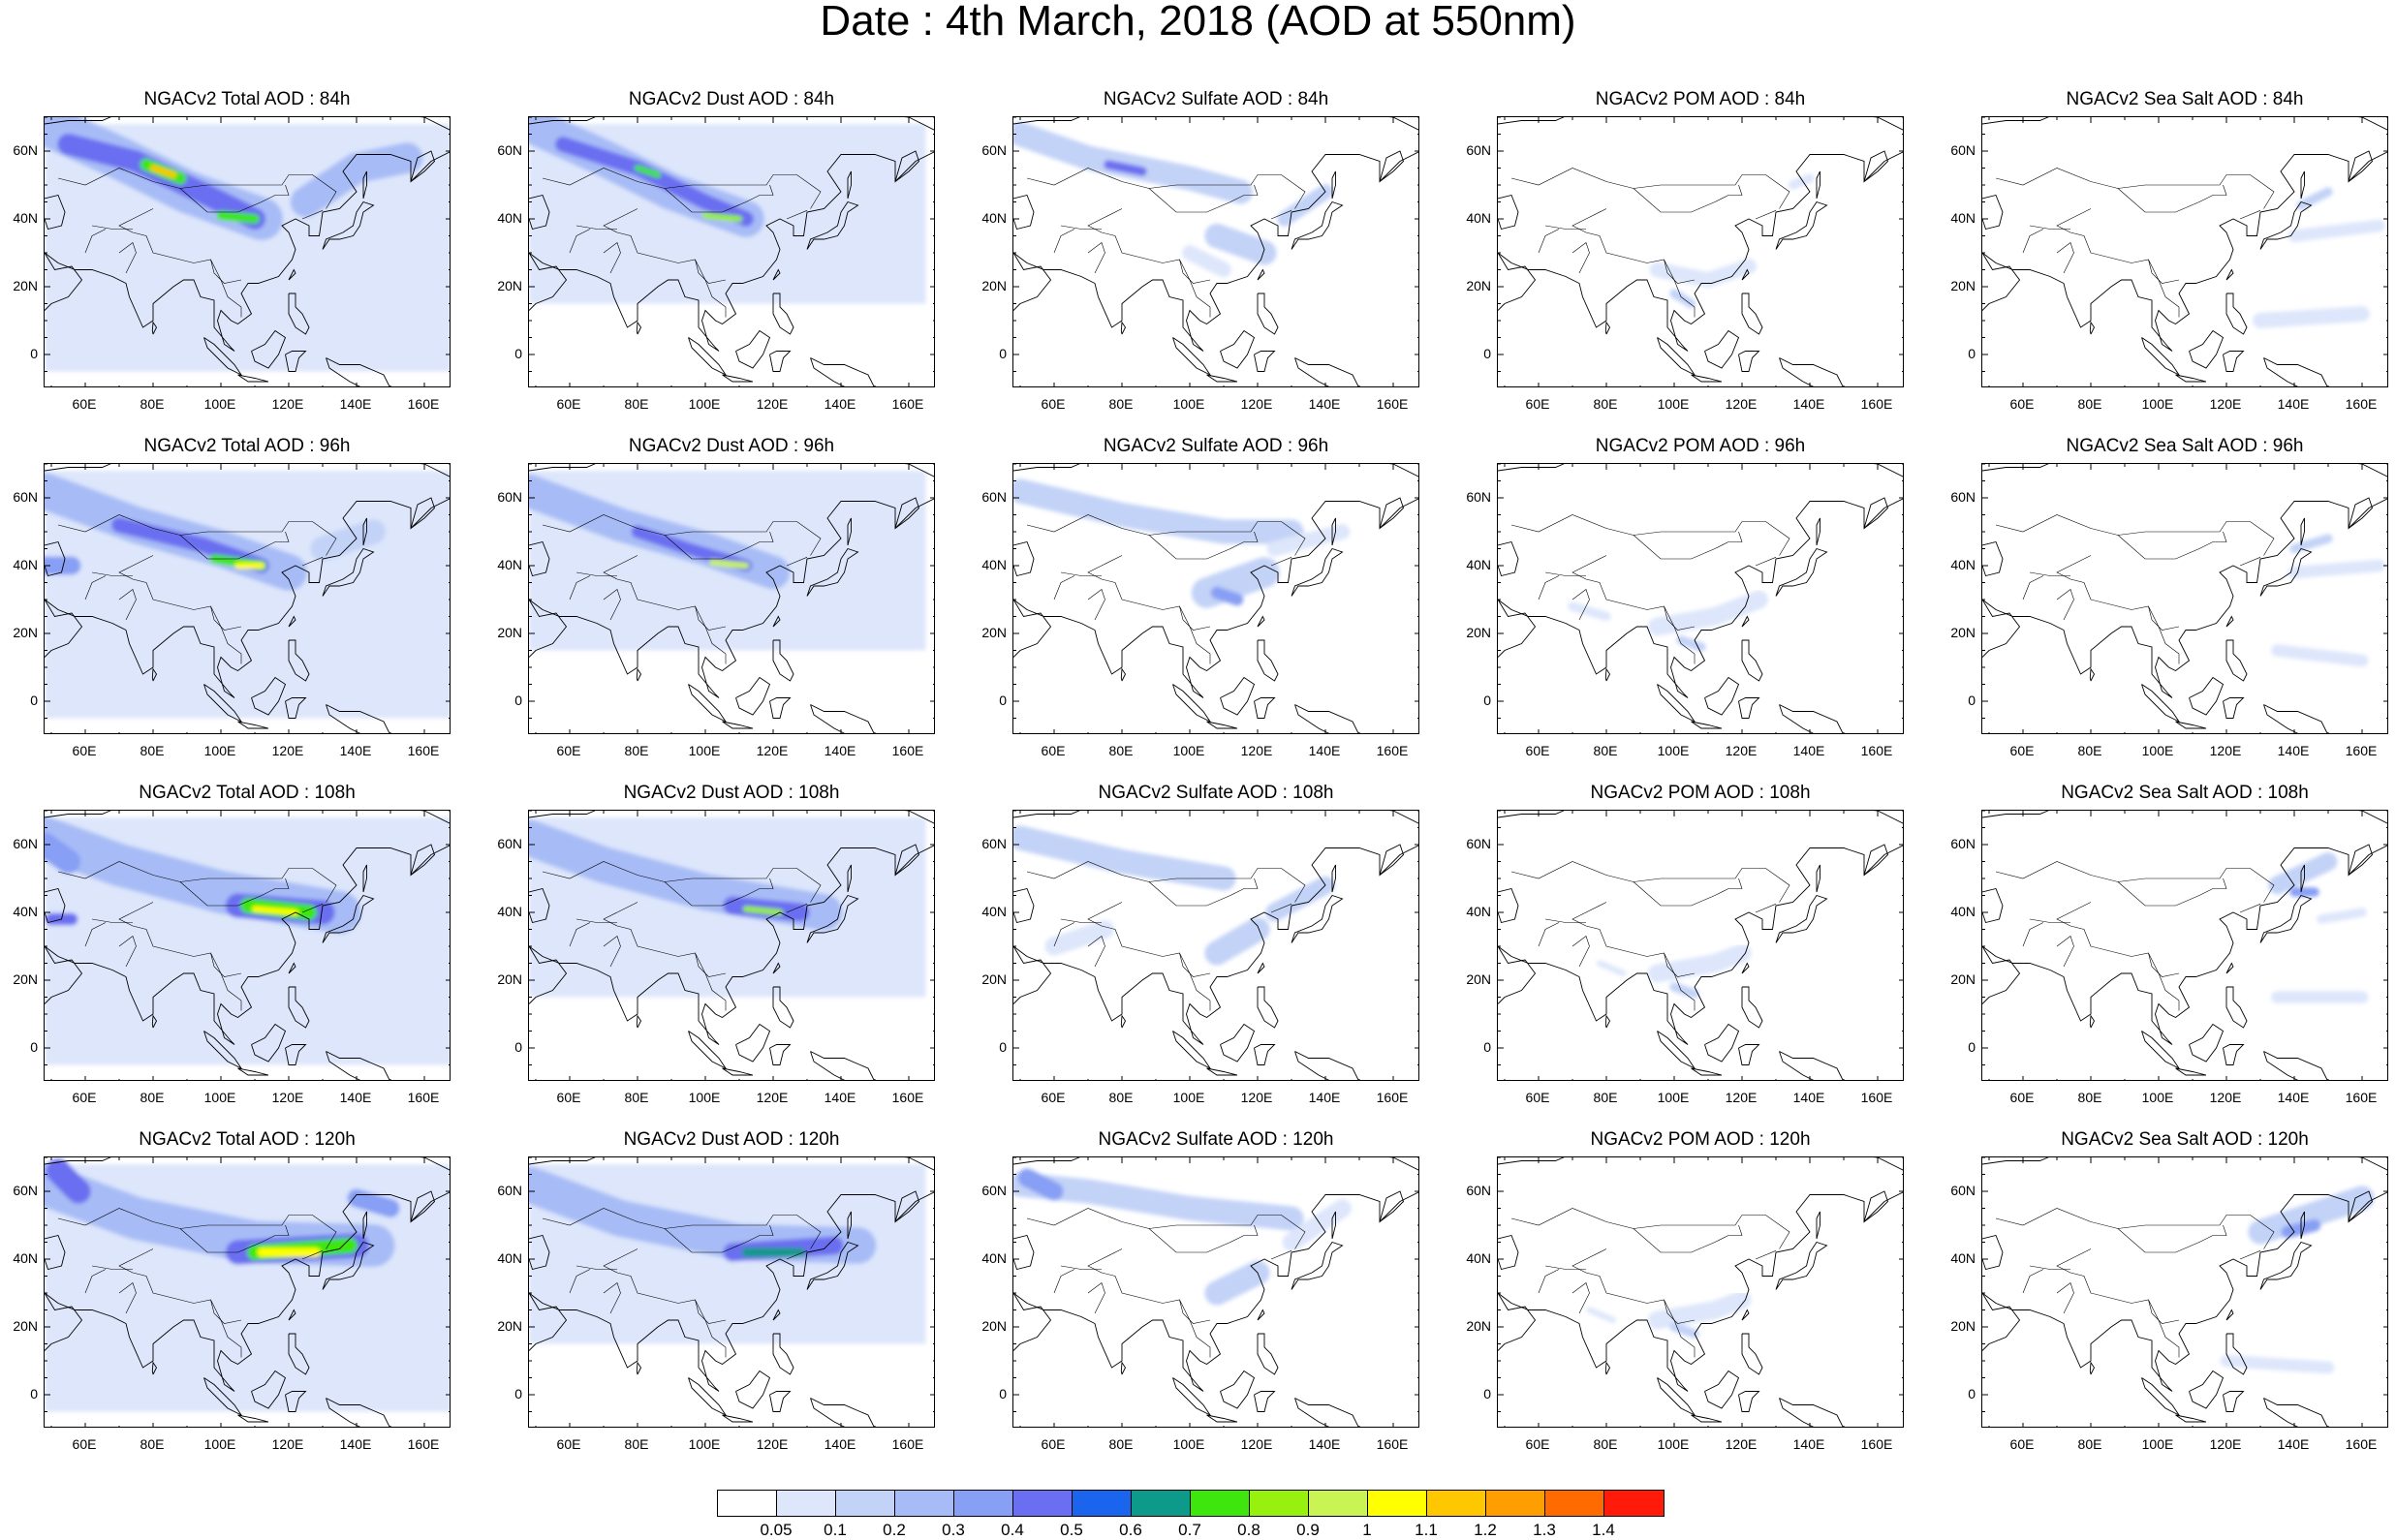 The width and height of the screenshot is (2396, 1540). Describe the element at coordinates (1700, 793) in the screenshot. I see `panel-title: NGACv2 POM AOD : 108h` at that location.